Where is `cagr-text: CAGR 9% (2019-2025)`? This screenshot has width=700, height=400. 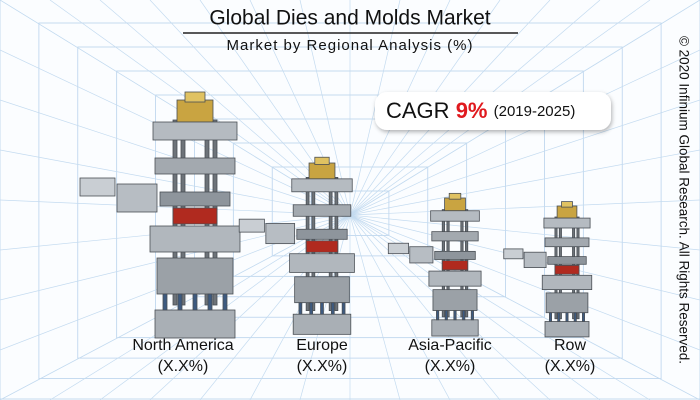 cagr-text: CAGR 9% (2019-2025) is located at coordinates (480, 110).